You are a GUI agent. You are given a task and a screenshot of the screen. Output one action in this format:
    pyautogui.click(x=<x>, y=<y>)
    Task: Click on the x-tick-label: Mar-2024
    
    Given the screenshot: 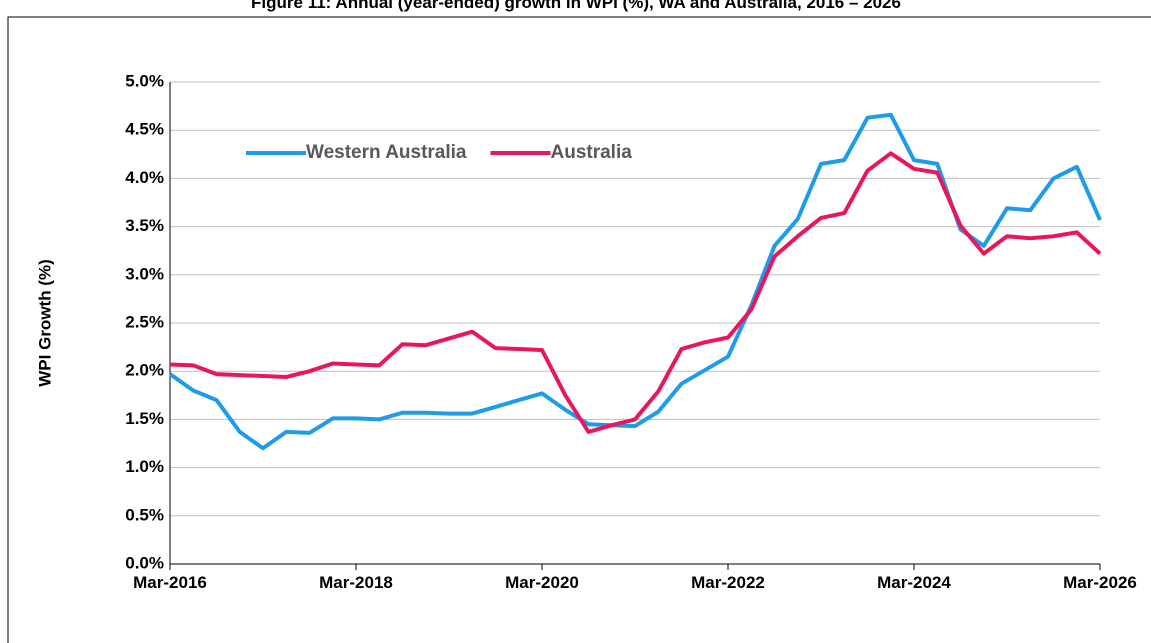 What is the action you would take?
    pyautogui.click(x=914, y=582)
    